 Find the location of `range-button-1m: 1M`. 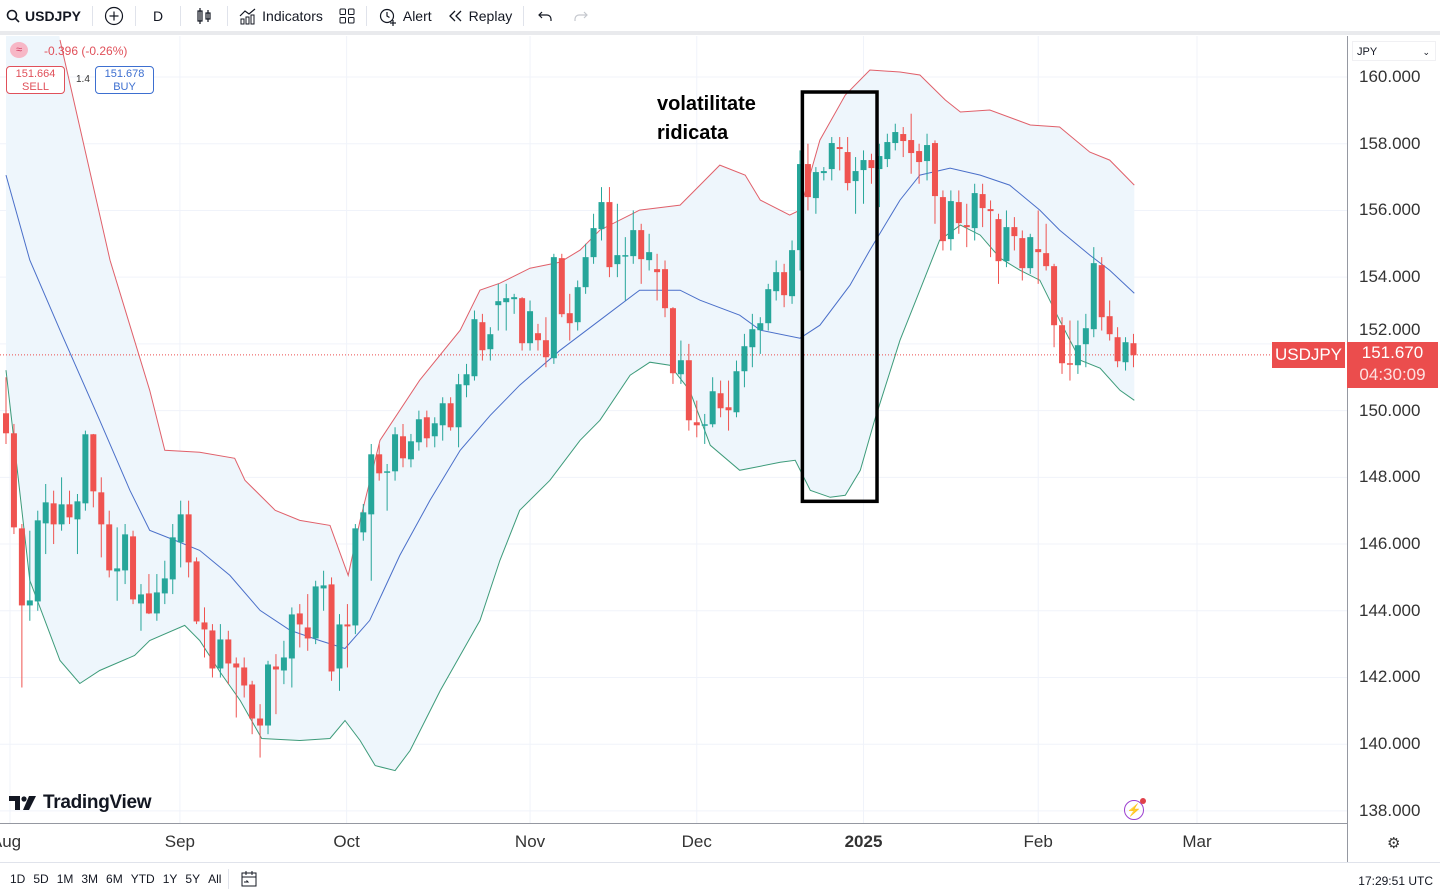

range-button-1m: 1M is located at coordinates (65, 879).